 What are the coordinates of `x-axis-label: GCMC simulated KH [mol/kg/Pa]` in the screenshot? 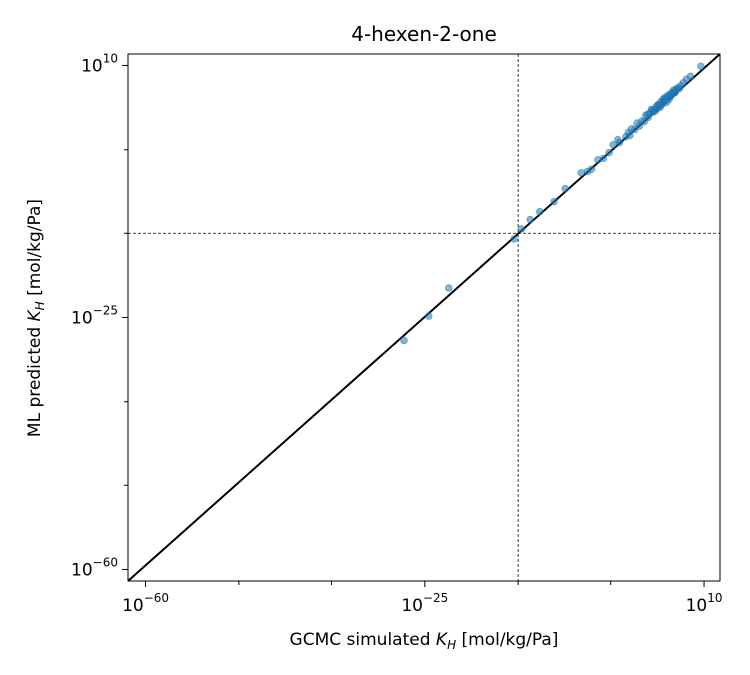 It's located at (424, 641).